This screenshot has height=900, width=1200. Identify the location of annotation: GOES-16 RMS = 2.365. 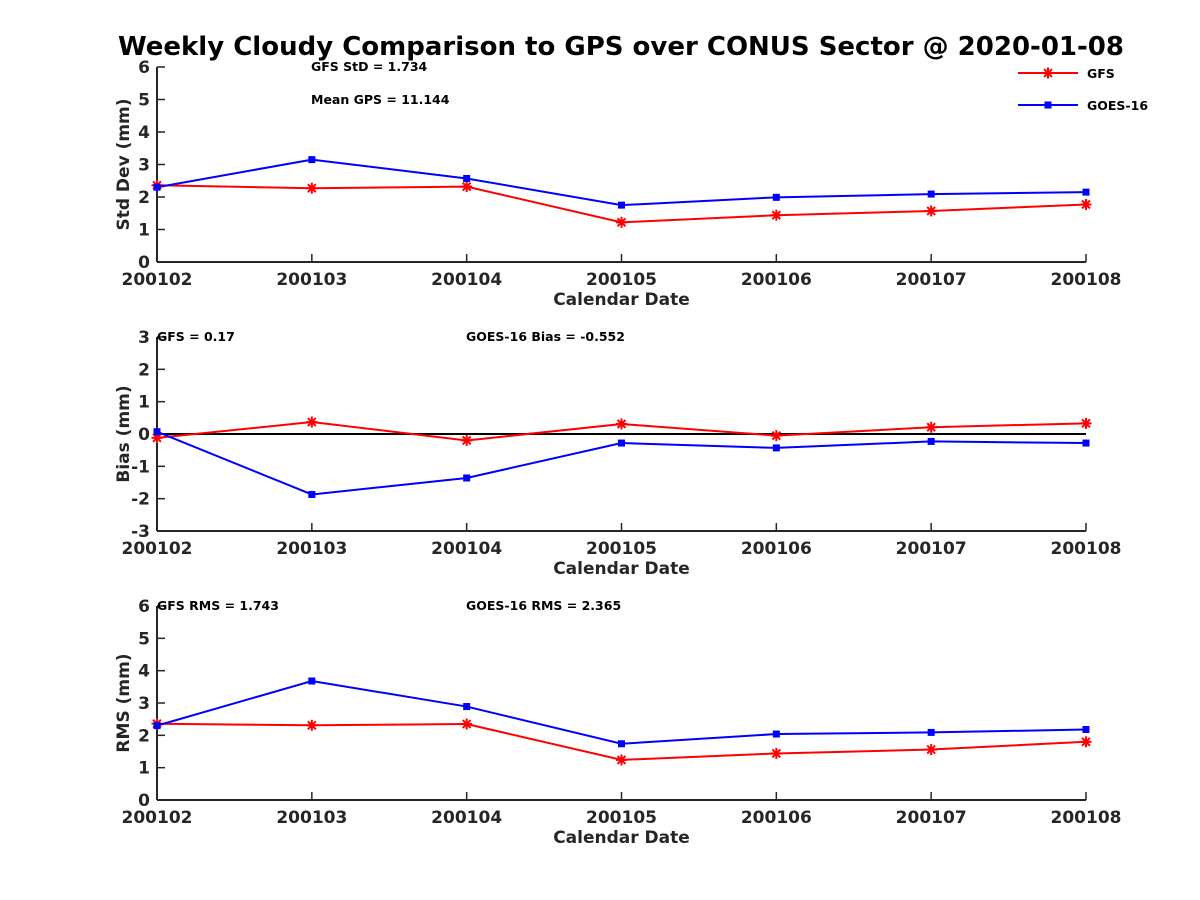
(543, 605).